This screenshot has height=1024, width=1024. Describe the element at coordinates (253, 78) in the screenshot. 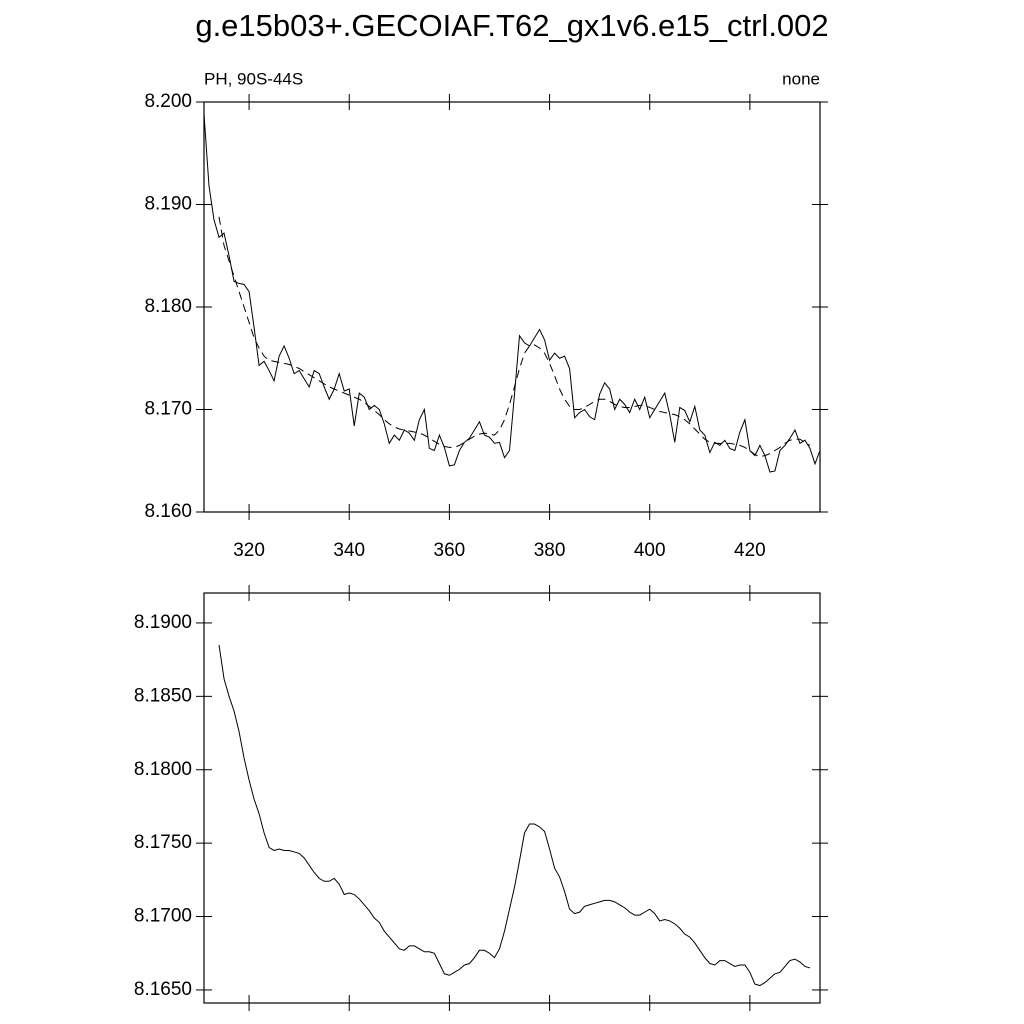

I see `left-string: PH, 90S-44S` at that location.